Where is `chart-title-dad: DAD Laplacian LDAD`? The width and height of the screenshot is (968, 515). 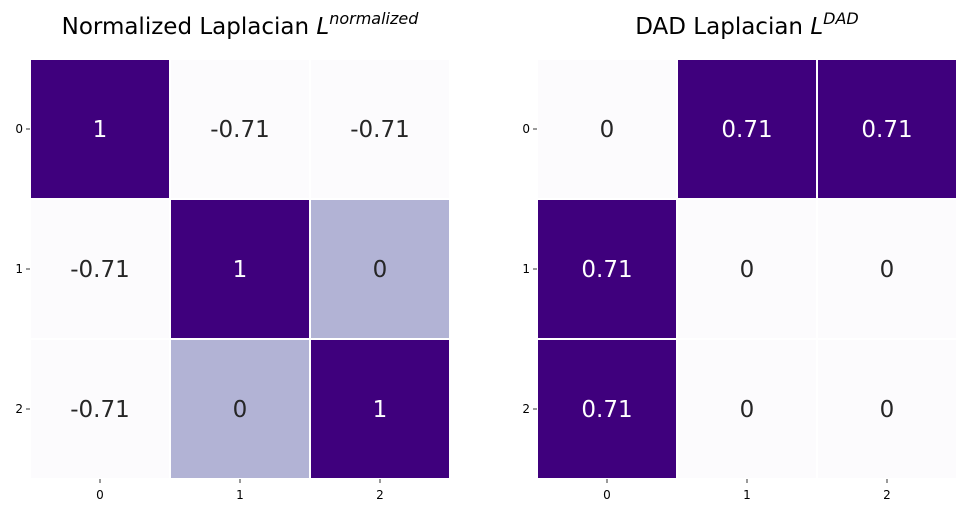 chart-title-dad: DAD Laplacian LDAD is located at coordinates (747, 24).